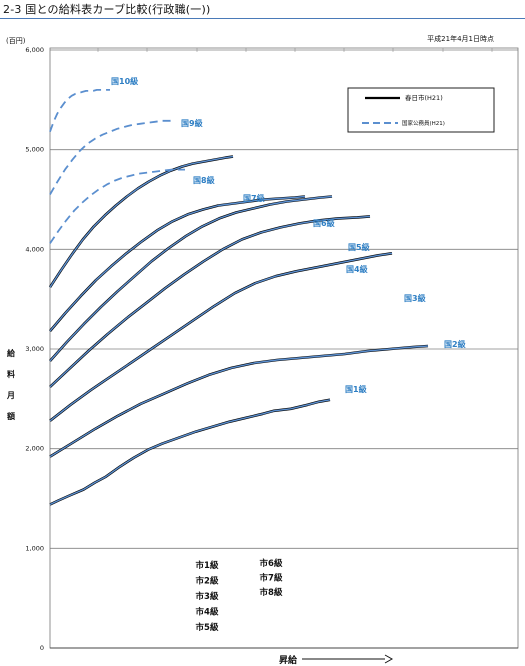 The width and height of the screenshot is (525, 666). I want to click on y-tick-label-3000: 3,000, so click(34, 349).